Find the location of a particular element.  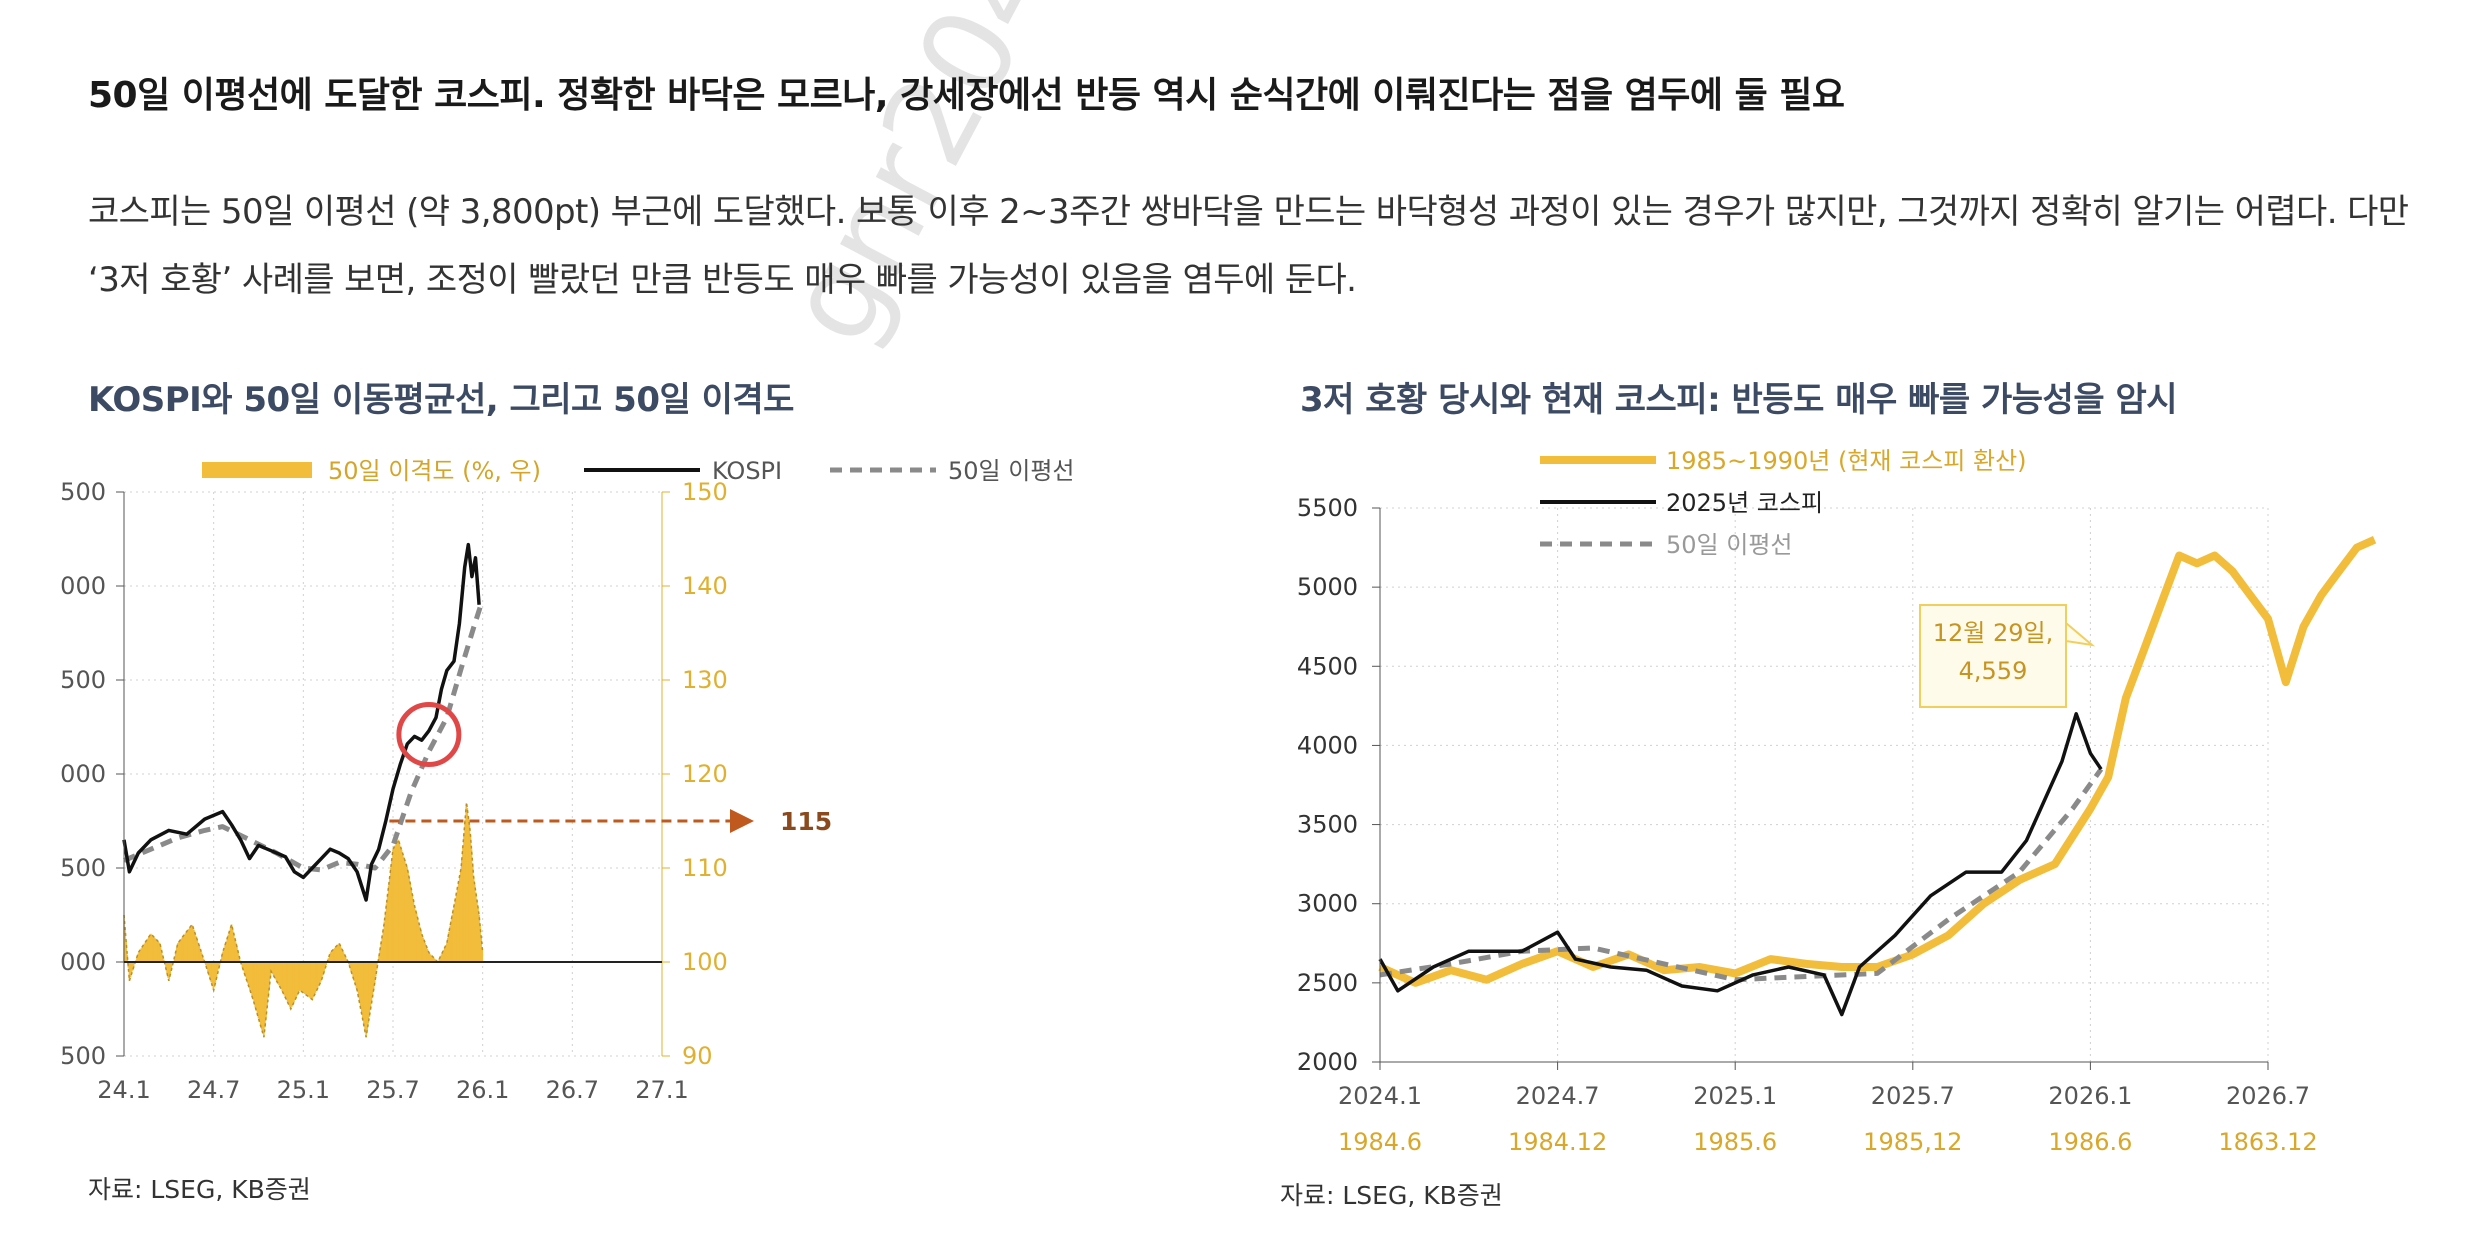

annotation-label: 115 is located at coordinates (806, 821).